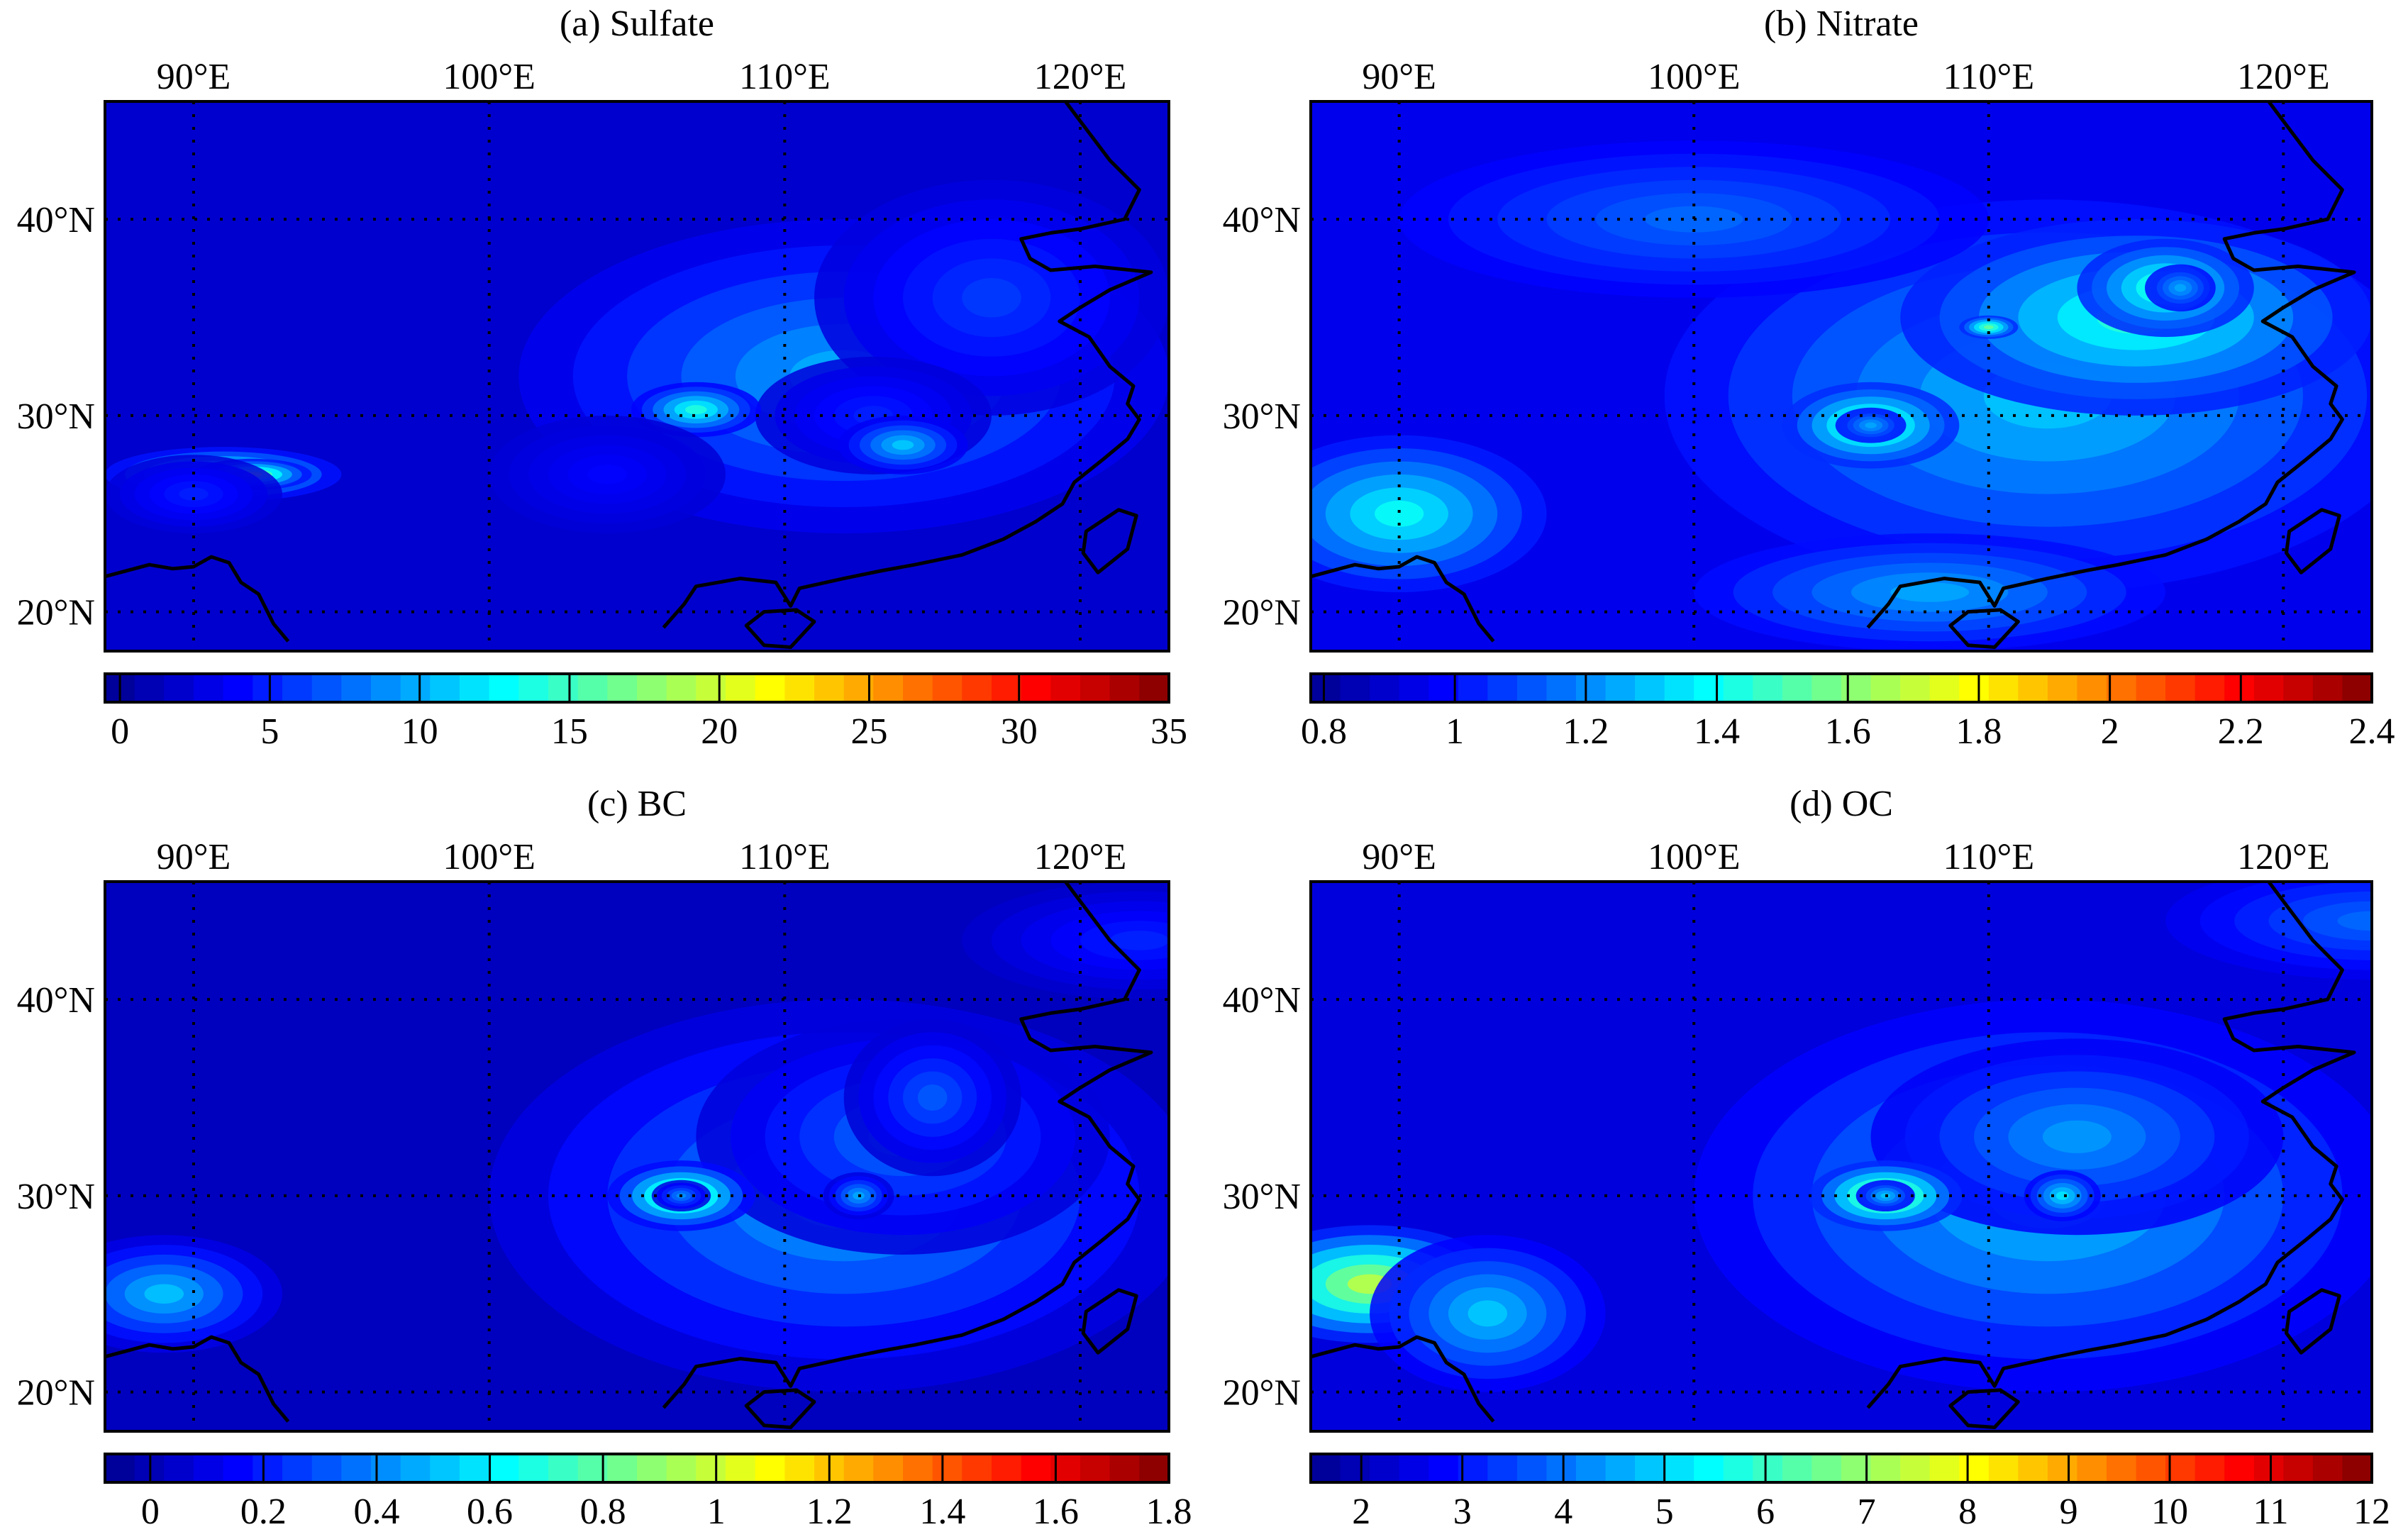 The image size is (2408, 1532). Describe the element at coordinates (420, 731) in the screenshot. I see `colorbar-tick-label: 10` at that location.